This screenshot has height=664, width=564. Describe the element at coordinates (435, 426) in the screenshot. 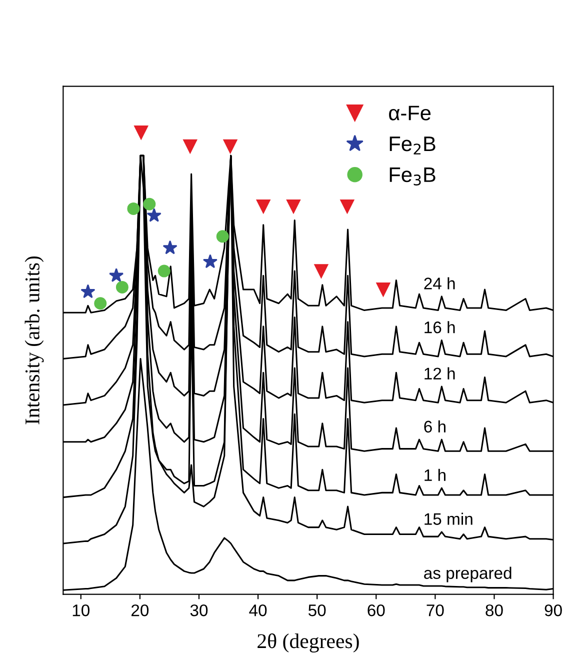

I see `series-label: 6 h` at that location.